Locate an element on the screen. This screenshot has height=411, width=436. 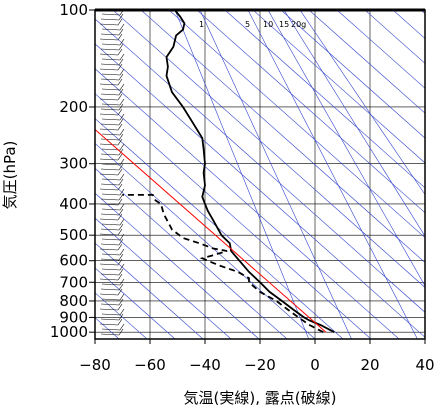
y-tick-label: 100 is located at coordinates (73, 10).